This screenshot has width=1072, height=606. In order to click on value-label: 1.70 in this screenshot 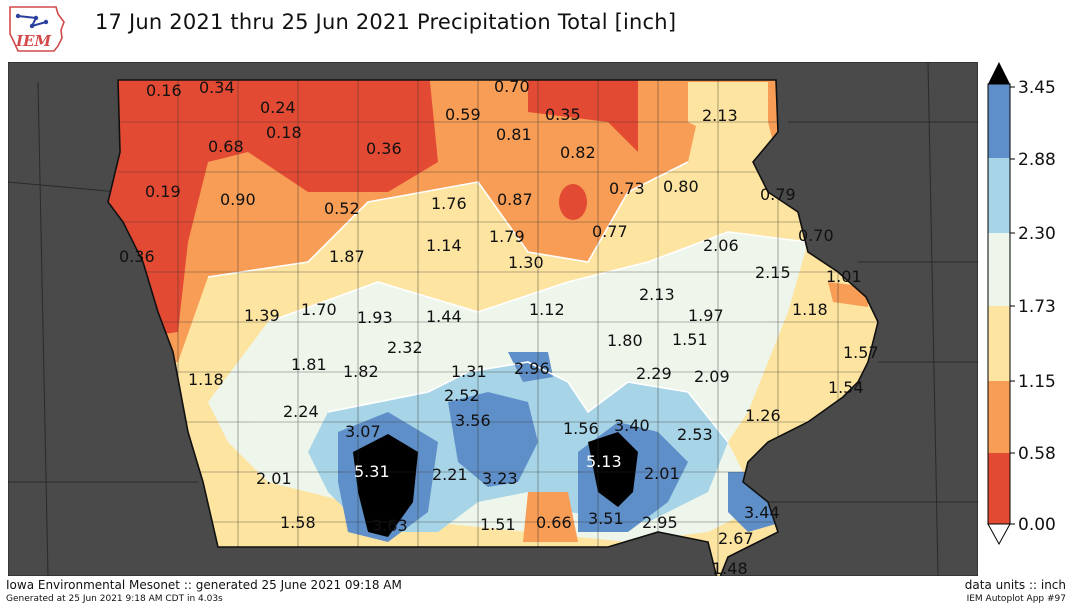, I will do `click(319, 309)`.